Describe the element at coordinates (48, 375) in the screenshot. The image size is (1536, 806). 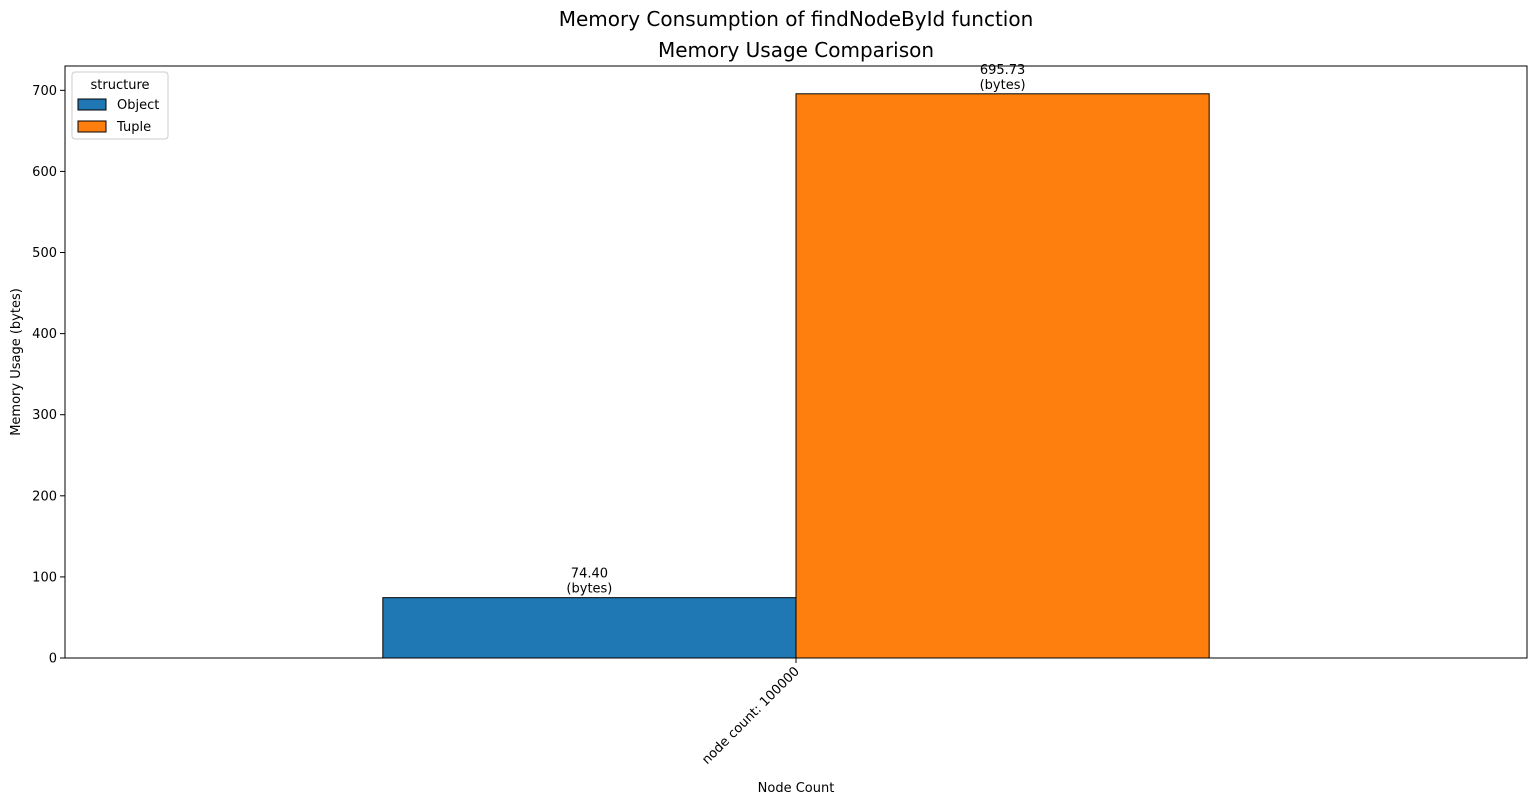
I see `y-axis-ticks: 0 100 200 300 400 500 600 700` at that location.